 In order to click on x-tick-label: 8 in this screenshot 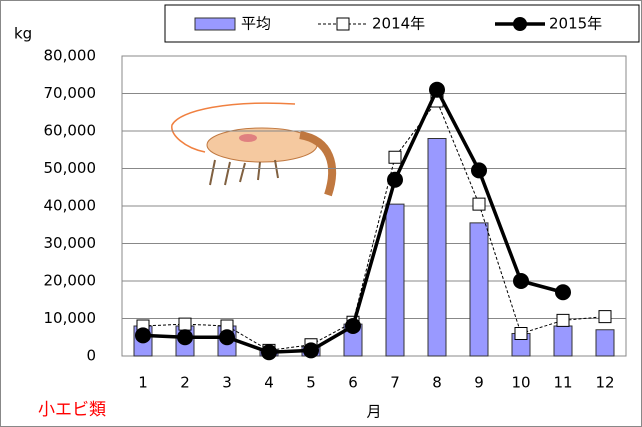, I will do `click(437, 383)`.